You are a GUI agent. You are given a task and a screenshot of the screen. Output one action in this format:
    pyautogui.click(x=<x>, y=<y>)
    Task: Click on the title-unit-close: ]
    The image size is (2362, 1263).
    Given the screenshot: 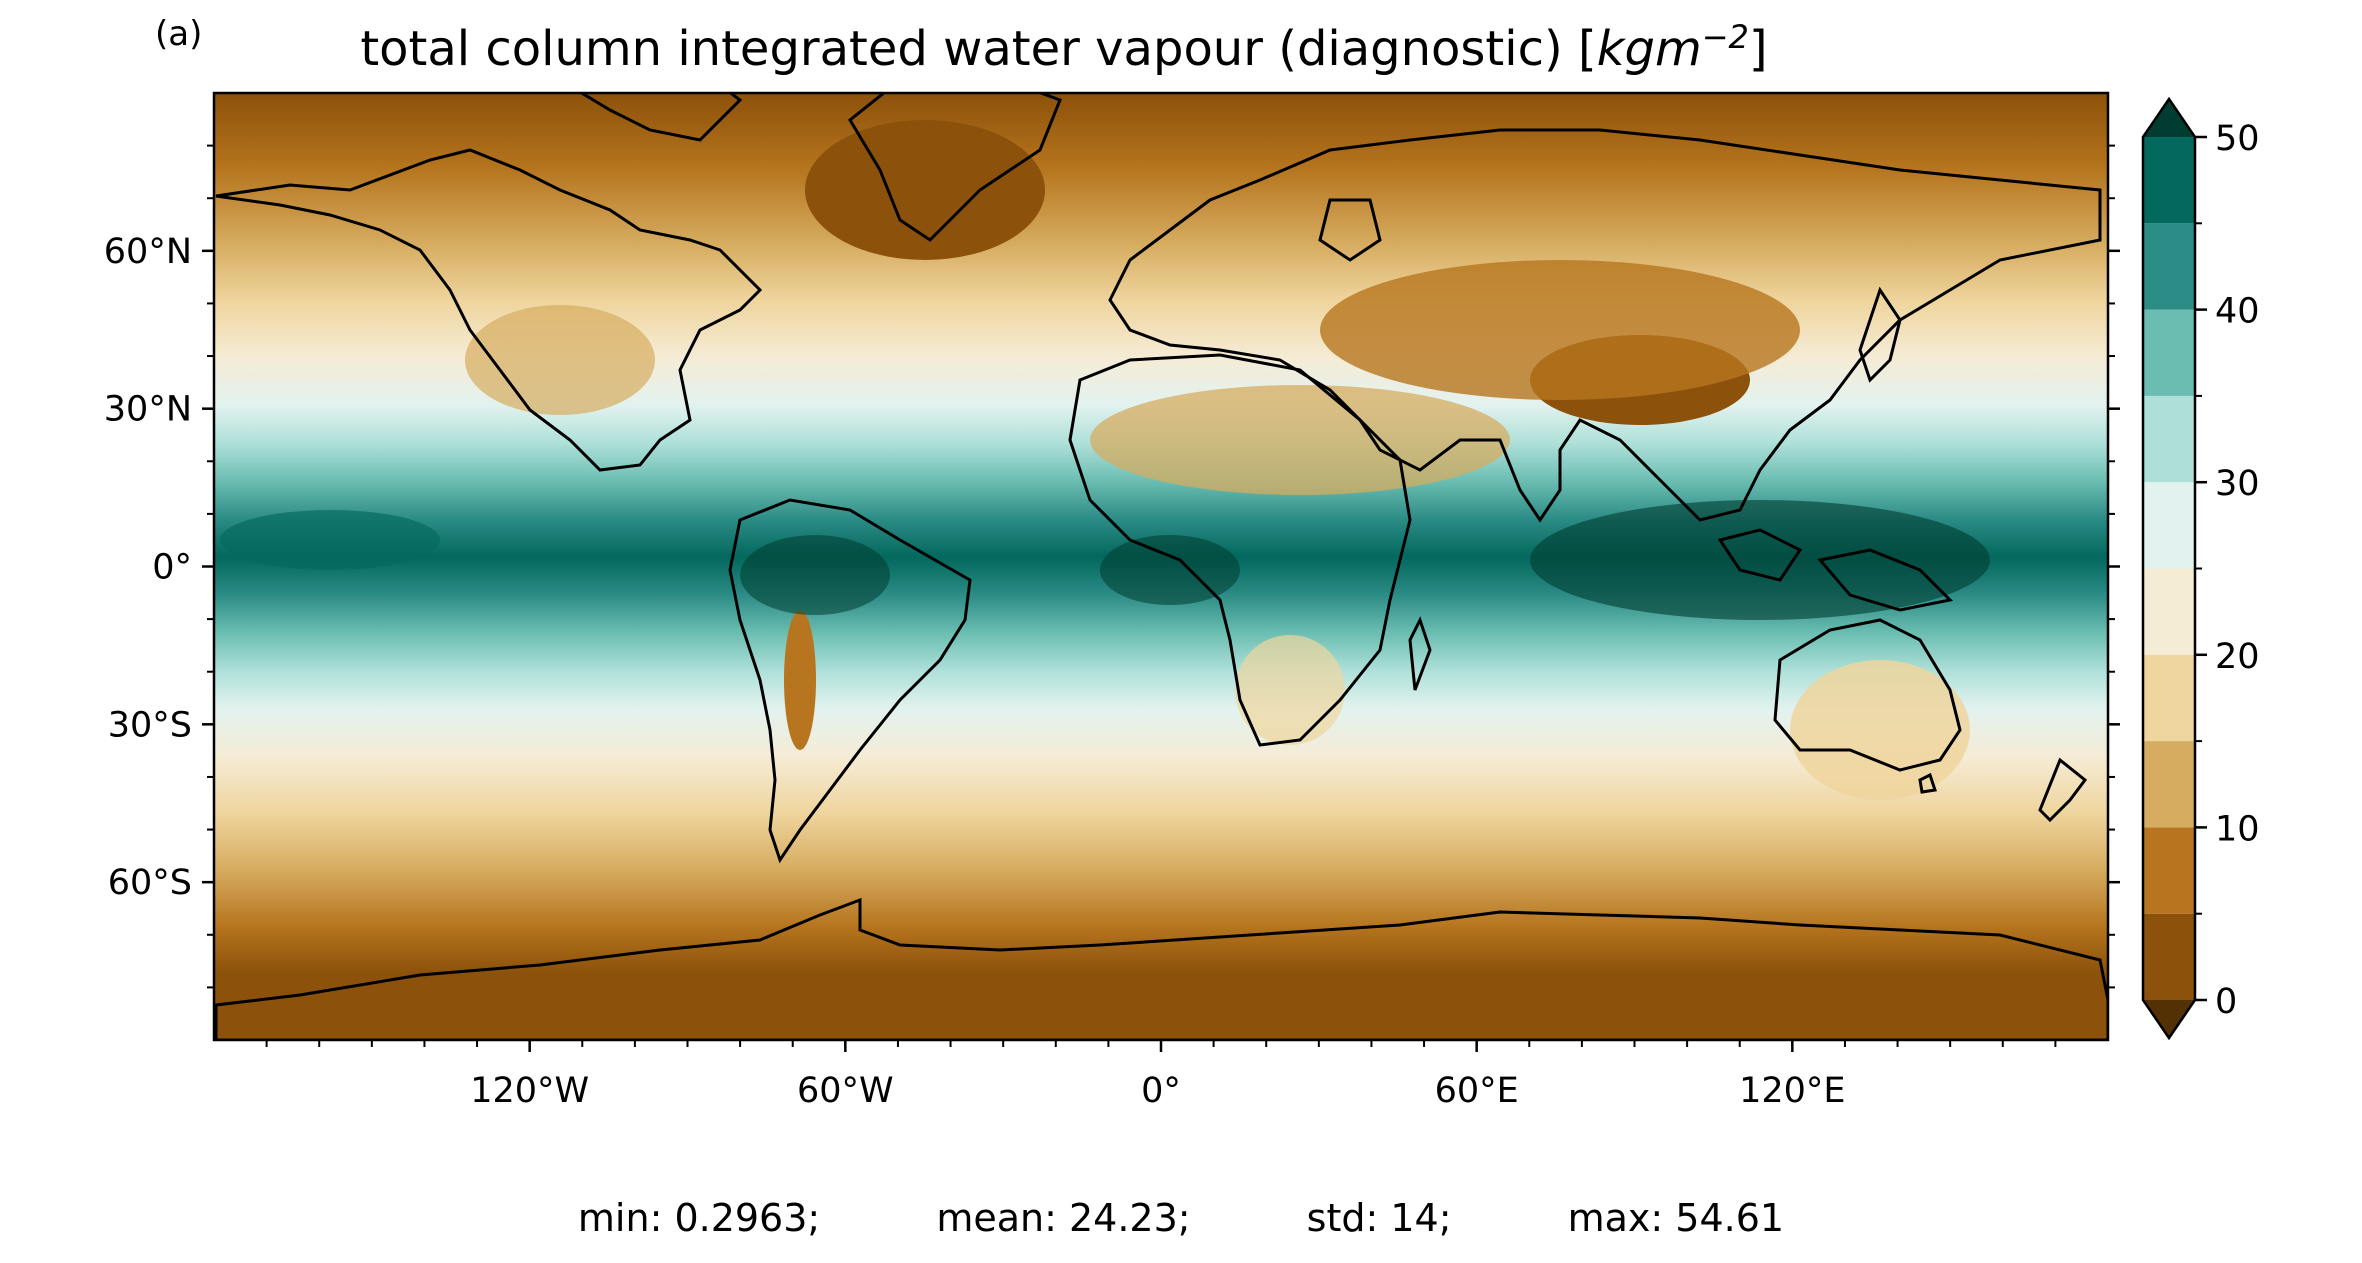 What is the action you would take?
    pyautogui.click(x=1758, y=49)
    